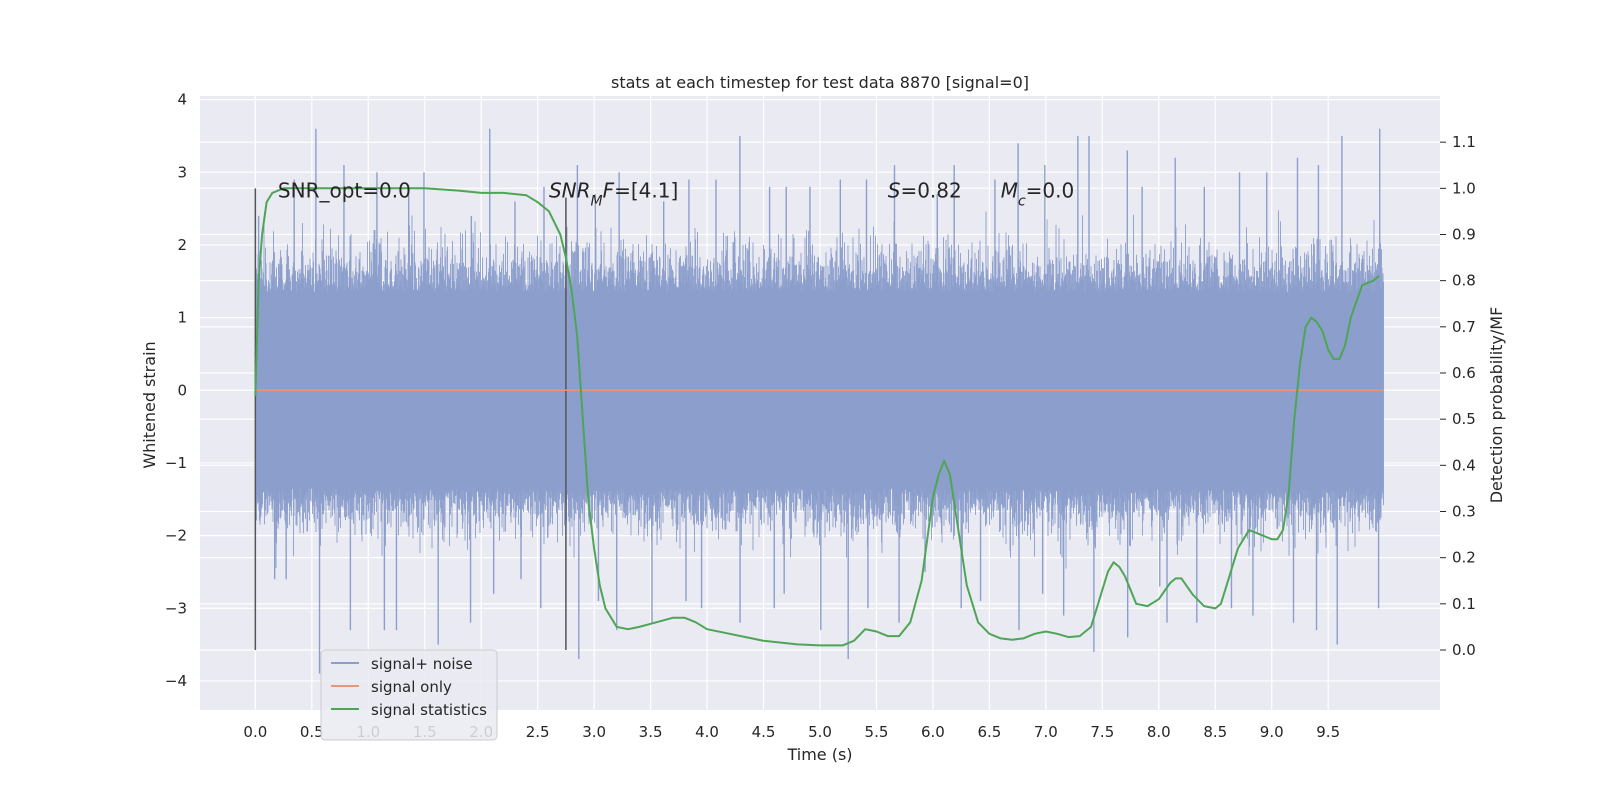  Describe the element at coordinates (1159, 732) in the screenshot. I see `x-tick-label: 8.0` at that location.